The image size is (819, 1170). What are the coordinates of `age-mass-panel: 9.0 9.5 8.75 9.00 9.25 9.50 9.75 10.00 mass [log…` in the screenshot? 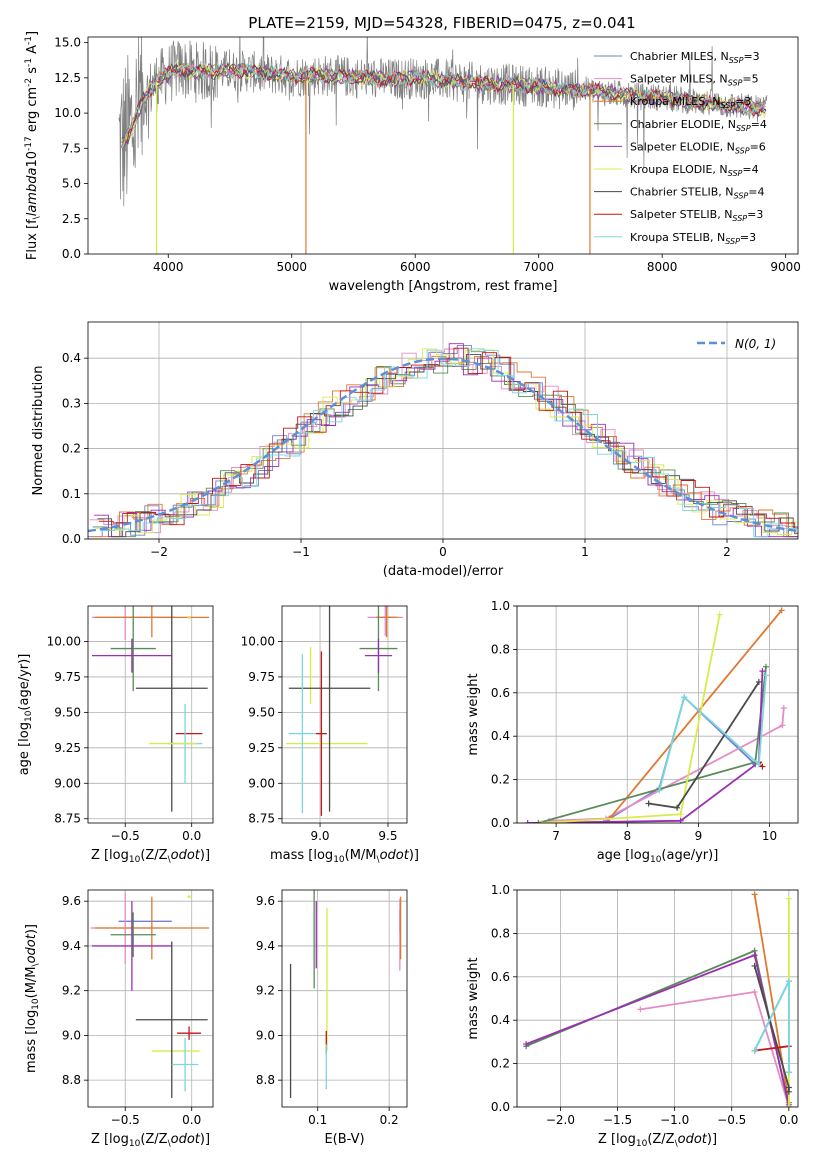 It's located at (330, 735).